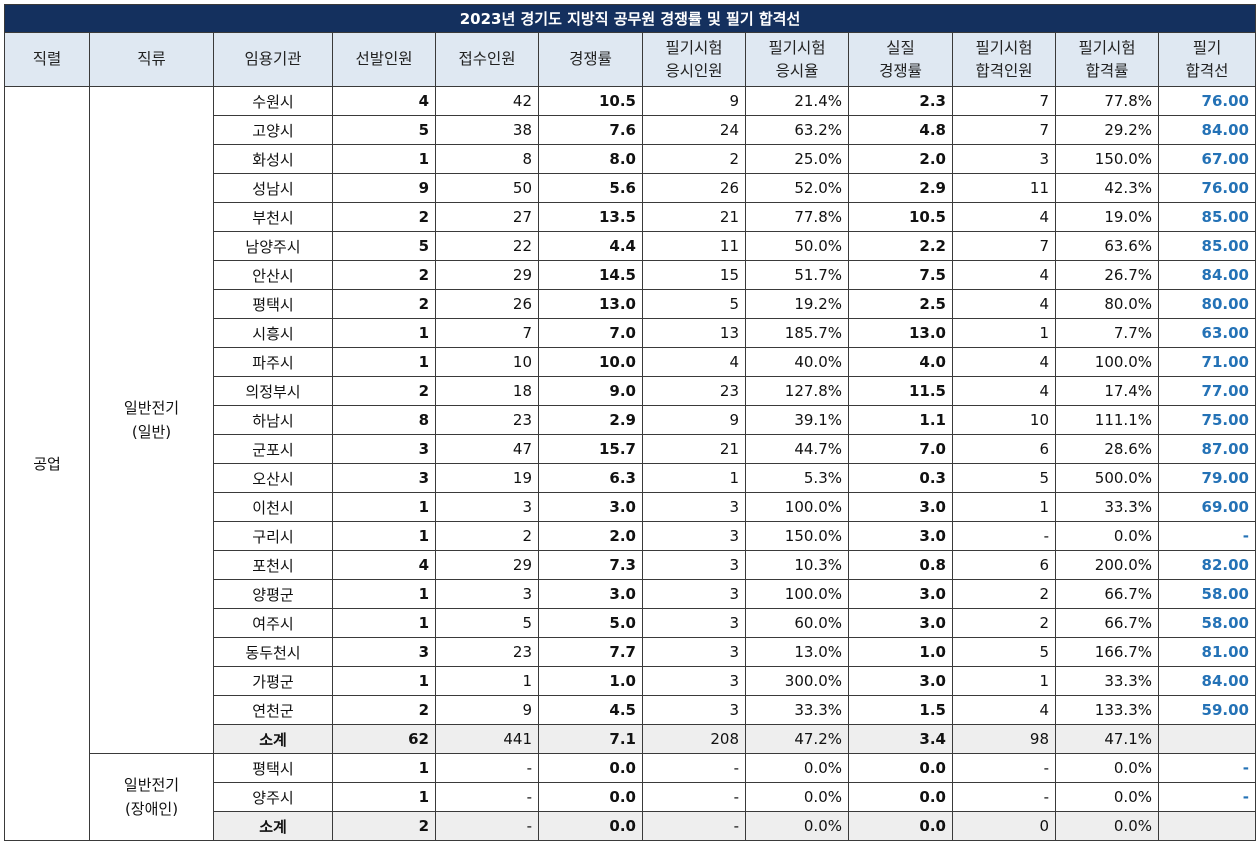 The width and height of the screenshot is (1259, 844). Describe the element at coordinates (590, 188) in the screenshot. I see `value-cell: 5.6` at that location.